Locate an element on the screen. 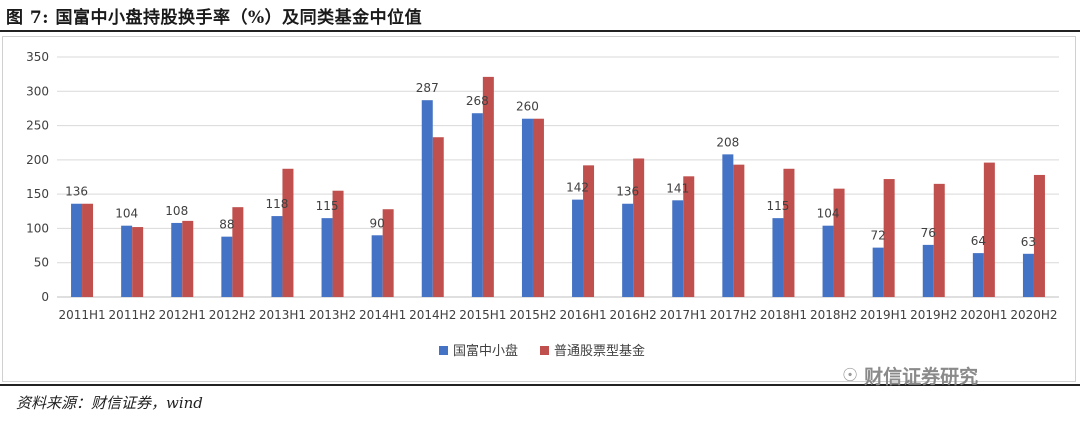 The height and width of the screenshot is (427, 1080). data-label: 260 is located at coordinates (527, 107).